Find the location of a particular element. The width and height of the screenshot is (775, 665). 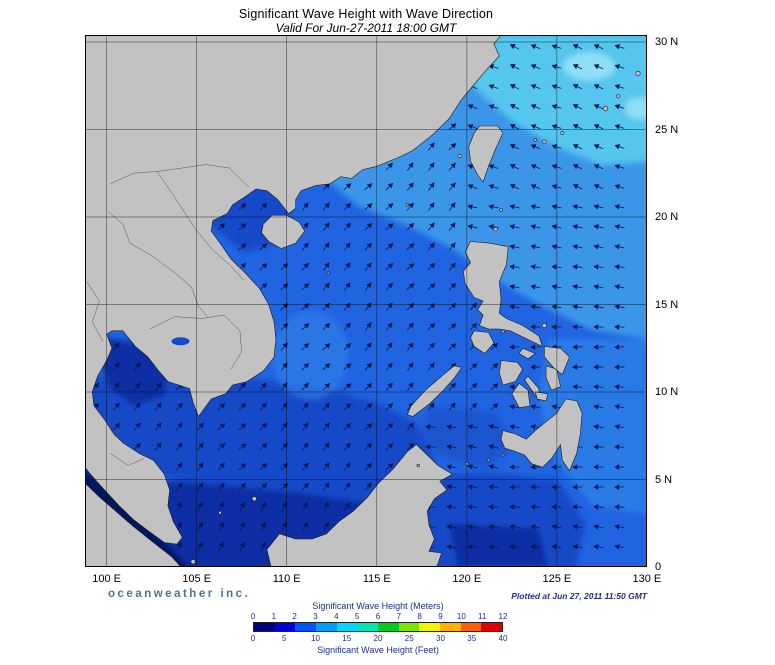

feet-tick: 40 is located at coordinates (503, 638).